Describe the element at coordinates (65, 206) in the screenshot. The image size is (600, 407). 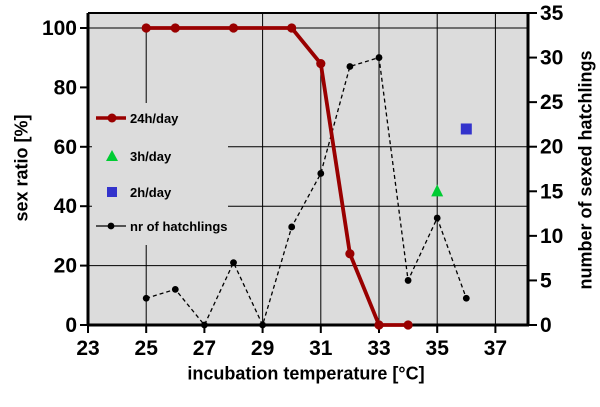
I see `y-left-tick-label: 40` at that location.